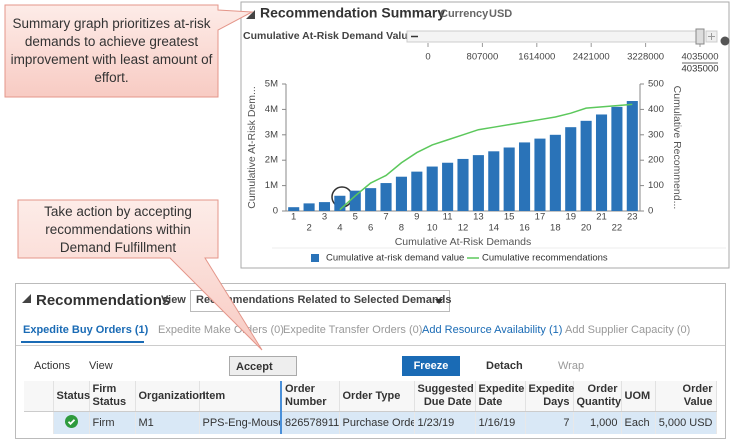 The height and width of the screenshot is (441, 731). Describe the element at coordinates (656, 160) in the screenshot. I see `y2-tick-label: 200` at that location.